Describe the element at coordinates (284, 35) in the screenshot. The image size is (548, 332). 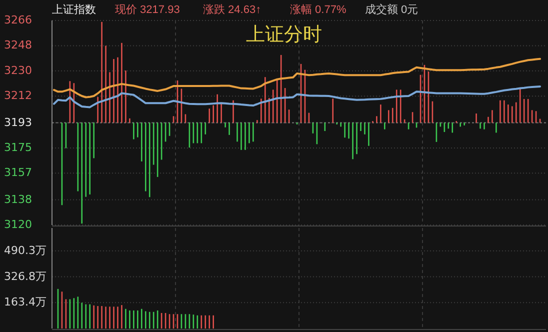
I see `chart-title: 上证分时` at that location.